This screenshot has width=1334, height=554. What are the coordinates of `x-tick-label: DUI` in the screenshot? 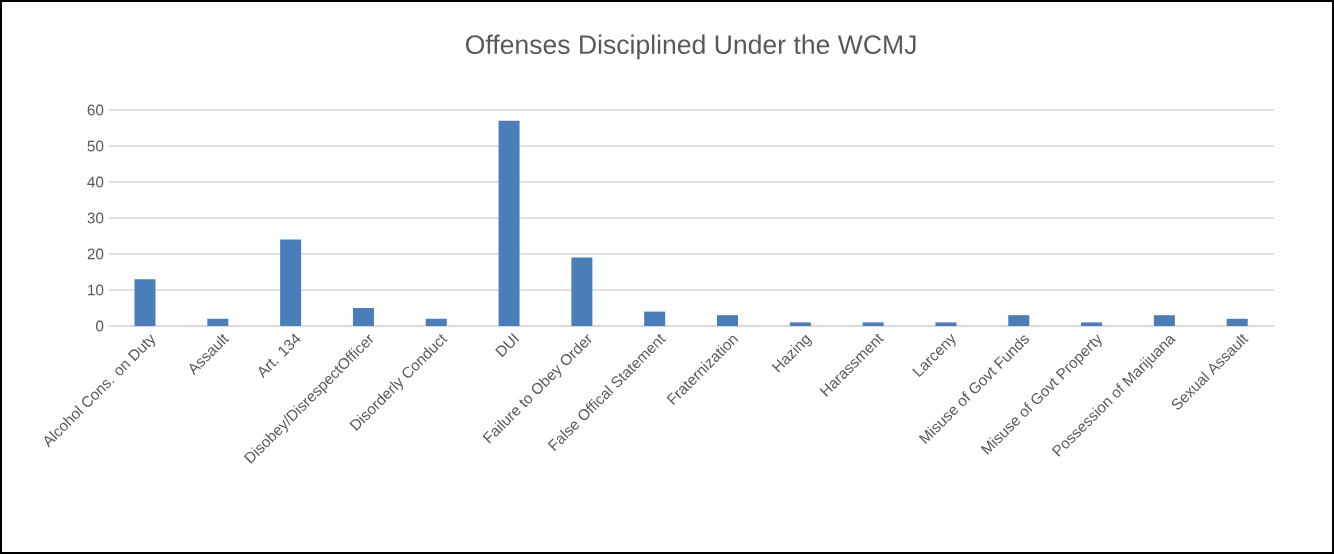 It's located at (507, 345).